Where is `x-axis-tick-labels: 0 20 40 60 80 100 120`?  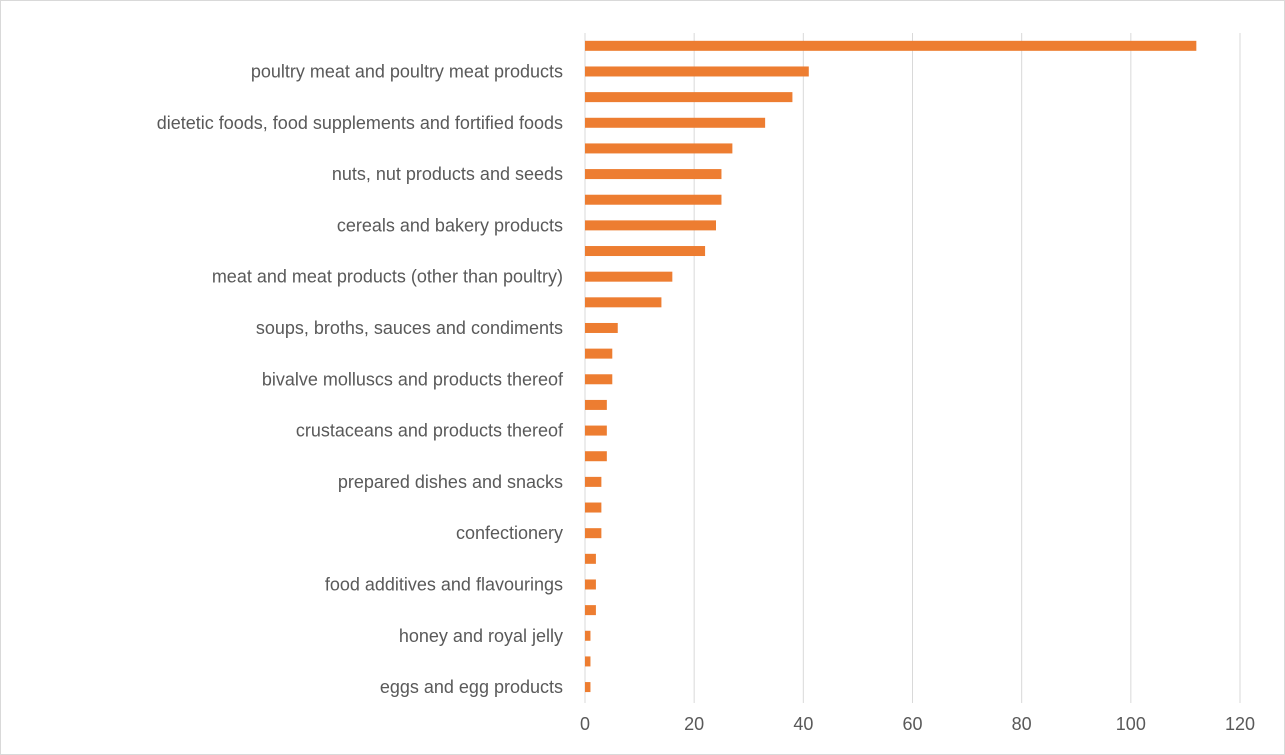 x-axis-tick-labels: 0 20 40 60 80 100 120 is located at coordinates (917, 724).